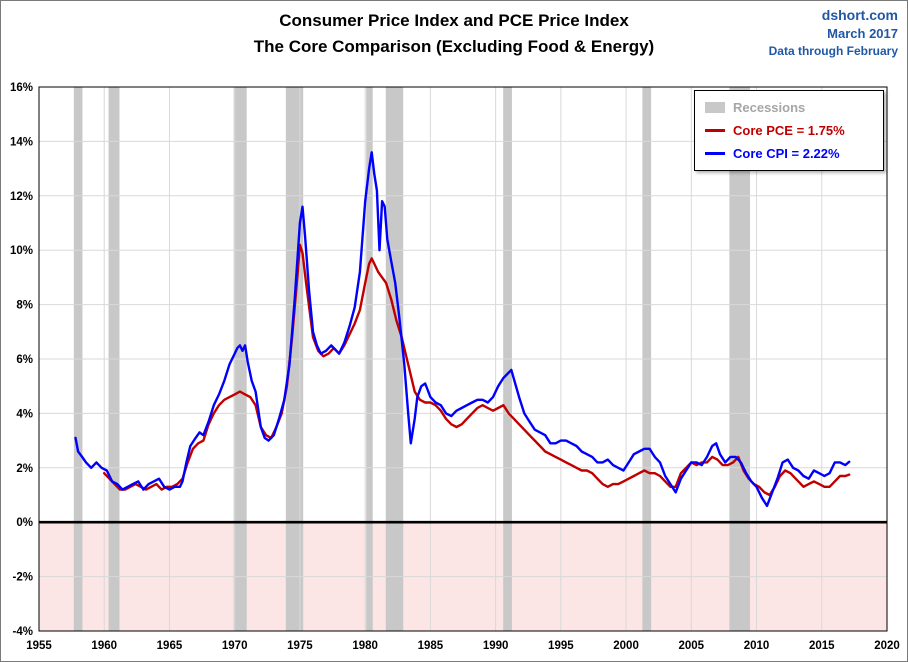 This screenshot has width=908, height=662. Describe the element at coordinates (715, 107) in the screenshot. I see `recession-swatch-icon` at that location.